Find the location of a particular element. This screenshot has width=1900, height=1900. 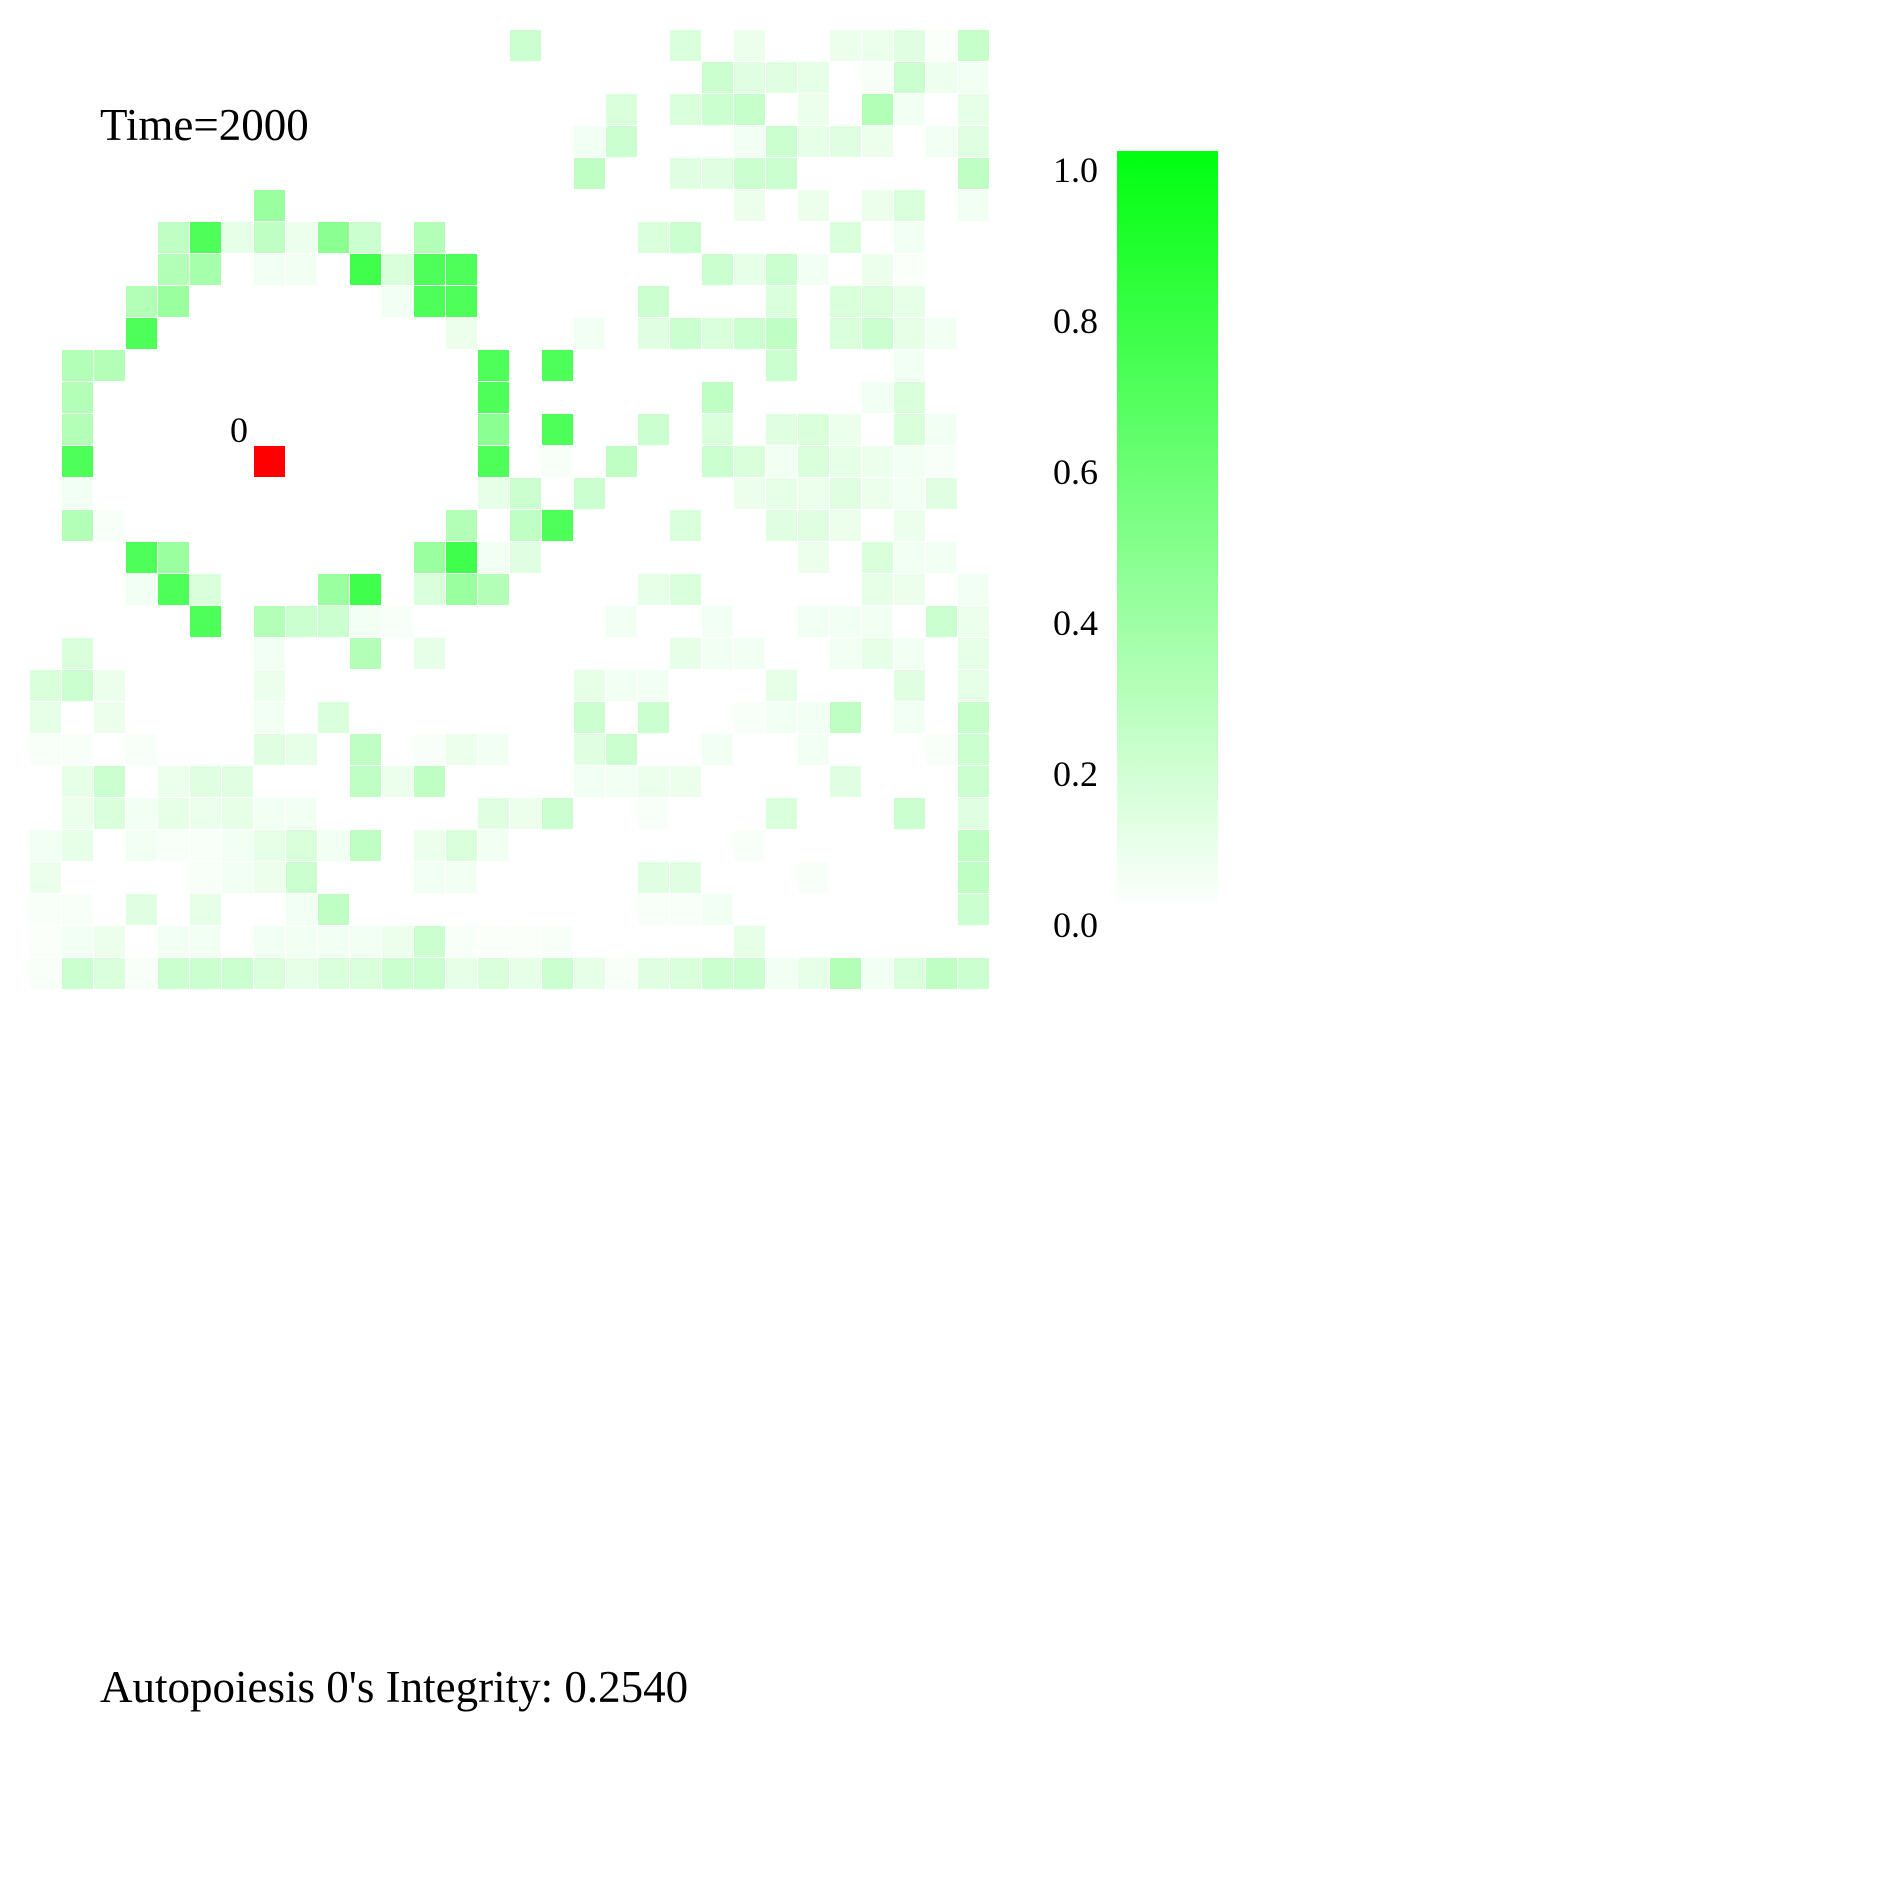

colorbar-tick-label: 0.6 is located at coordinates (1075, 472).